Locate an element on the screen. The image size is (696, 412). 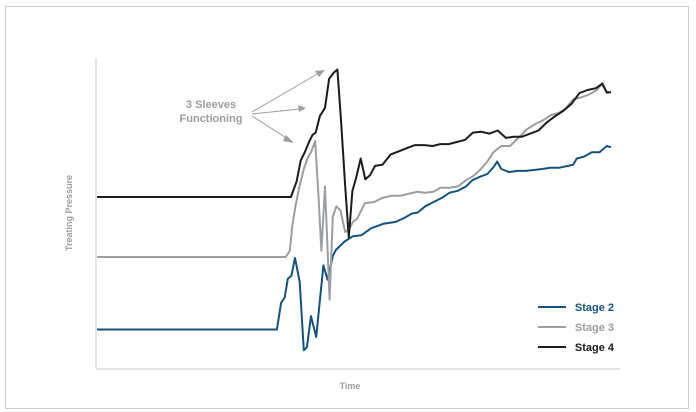
x-axis-title: Time is located at coordinates (350, 386).